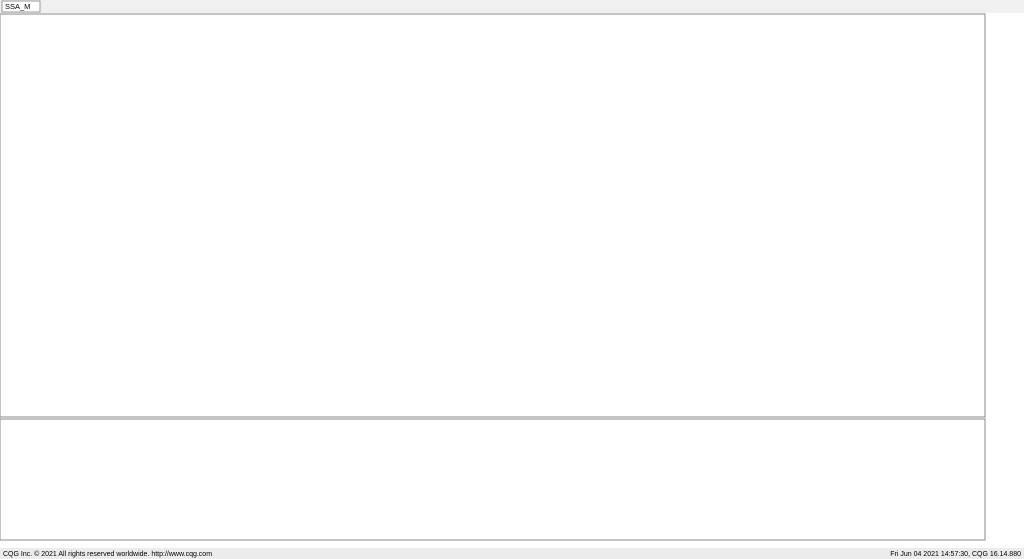 The image size is (1024, 559). What do you see at coordinates (512, 553) in the screenshot?
I see `status-bar` at bounding box center [512, 553].